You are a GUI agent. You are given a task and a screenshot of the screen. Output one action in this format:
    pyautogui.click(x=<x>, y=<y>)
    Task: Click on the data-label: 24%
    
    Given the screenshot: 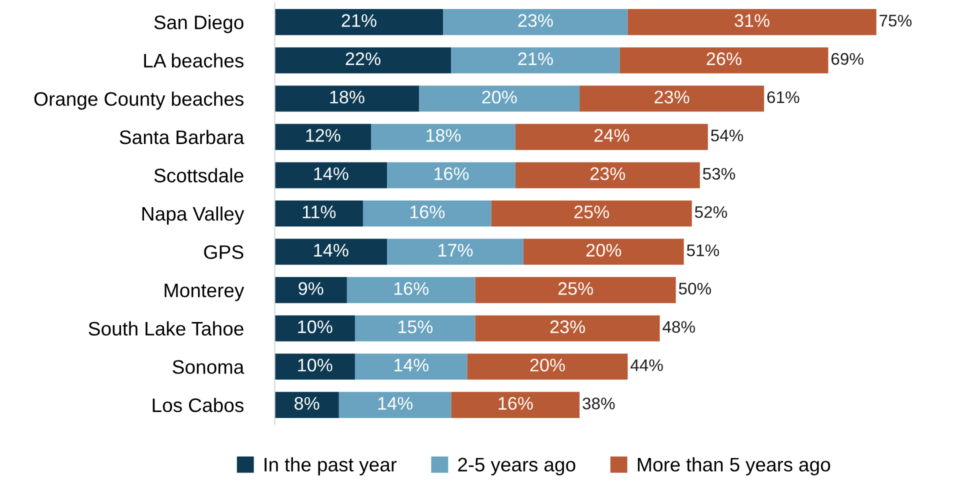 What is the action you would take?
    pyautogui.click(x=612, y=135)
    